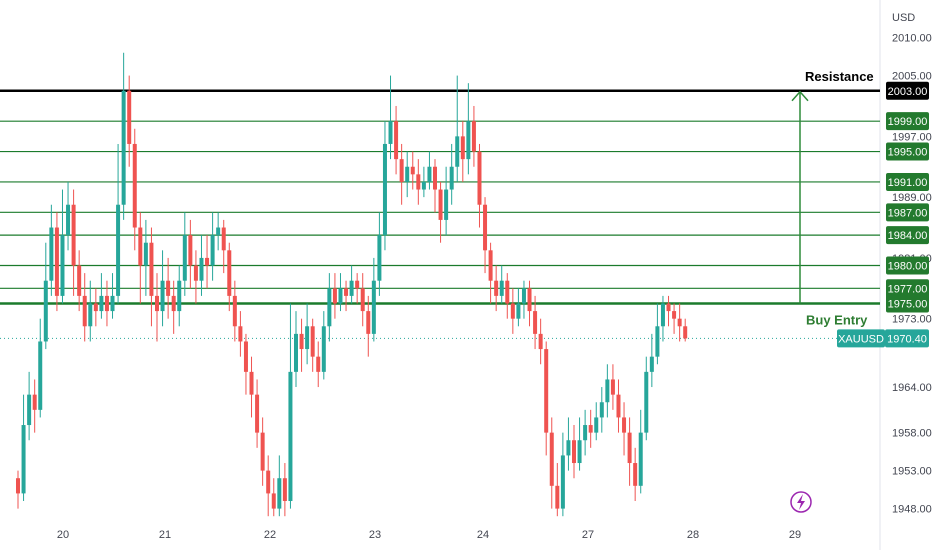 The height and width of the screenshot is (550, 932). What do you see at coordinates (908, 304) in the screenshot?
I see `buy-entry-price-label-text: 1975.00` at bounding box center [908, 304].